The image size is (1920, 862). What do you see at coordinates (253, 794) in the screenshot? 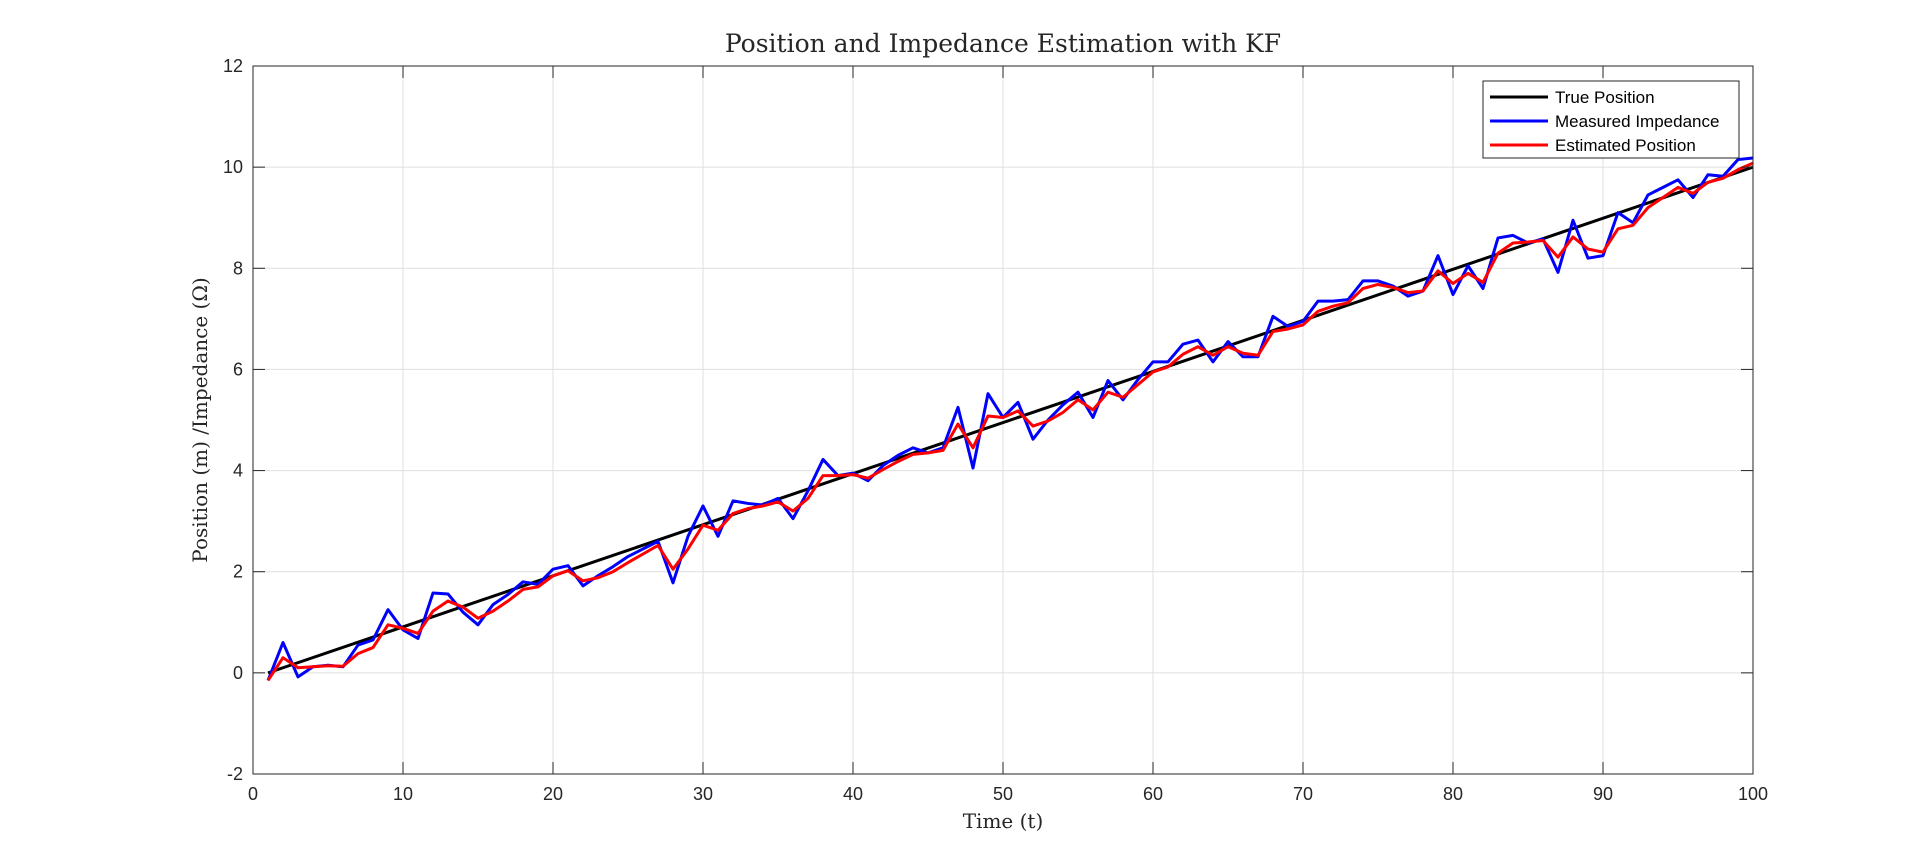
I see `x-tick-label: 0` at bounding box center [253, 794].